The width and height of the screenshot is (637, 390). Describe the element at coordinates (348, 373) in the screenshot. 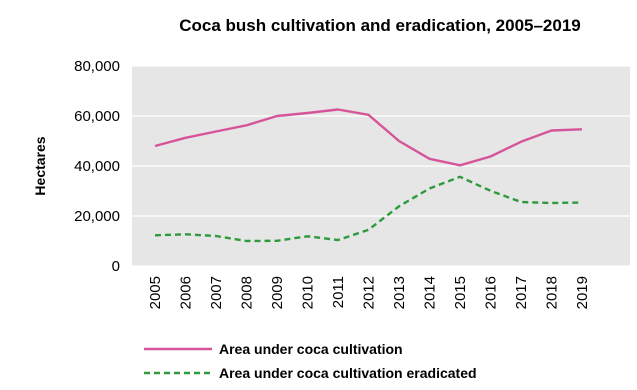

I see `legend-label-2: Area under coca cultivation eradicated` at that location.